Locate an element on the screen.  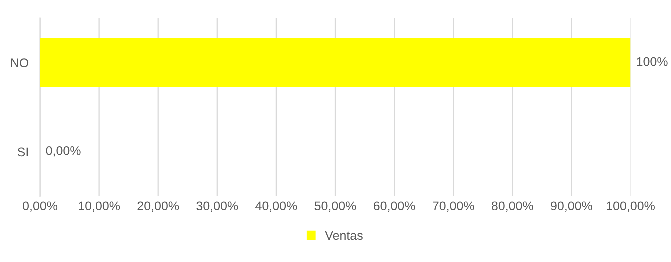
y-tick-label: NO is located at coordinates (20, 63).